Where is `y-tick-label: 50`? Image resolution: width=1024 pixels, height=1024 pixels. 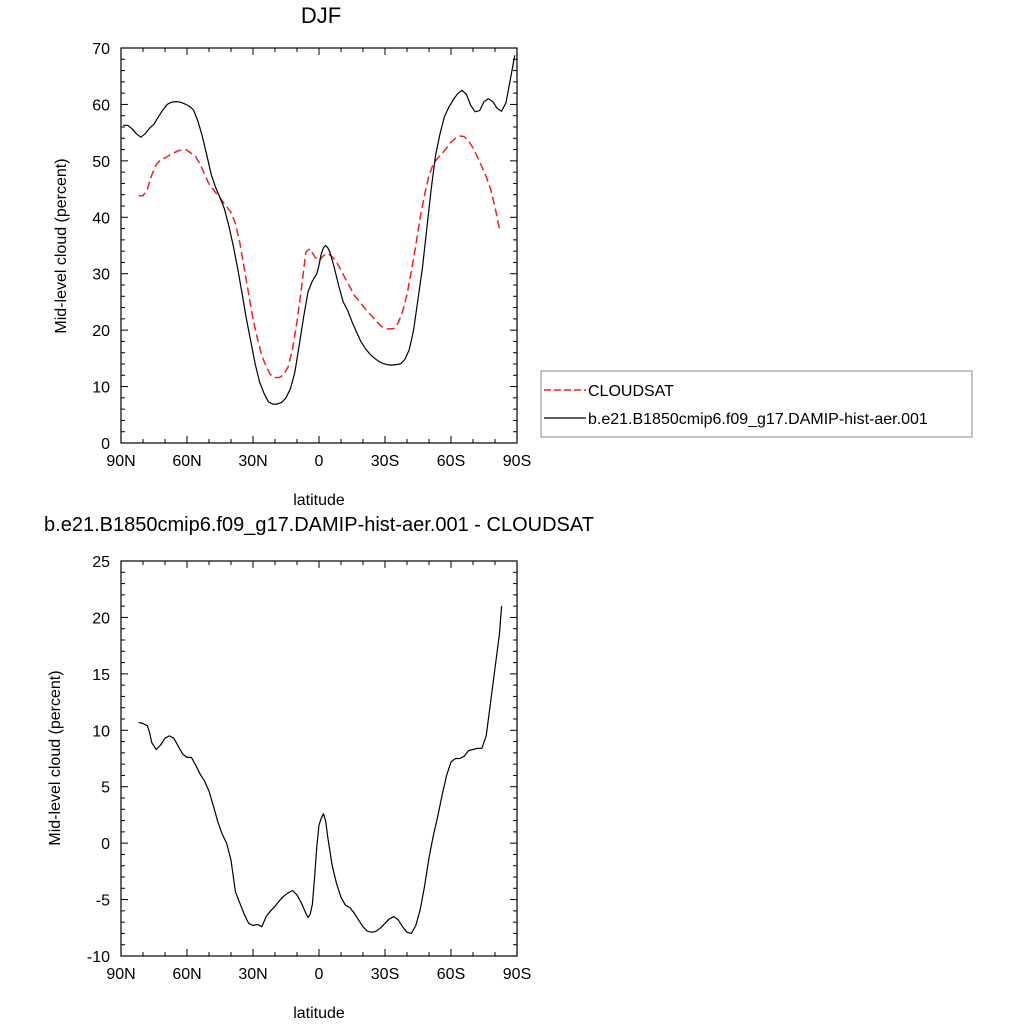 y-tick-label: 50 is located at coordinates (101, 162).